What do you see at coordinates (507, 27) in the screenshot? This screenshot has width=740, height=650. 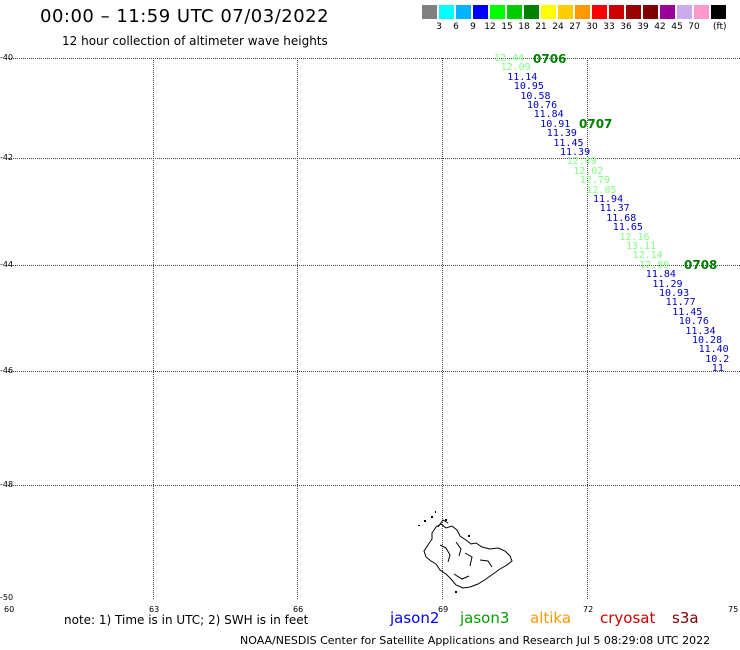 I see `color-scale-label: 15` at bounding box center [507, 27].